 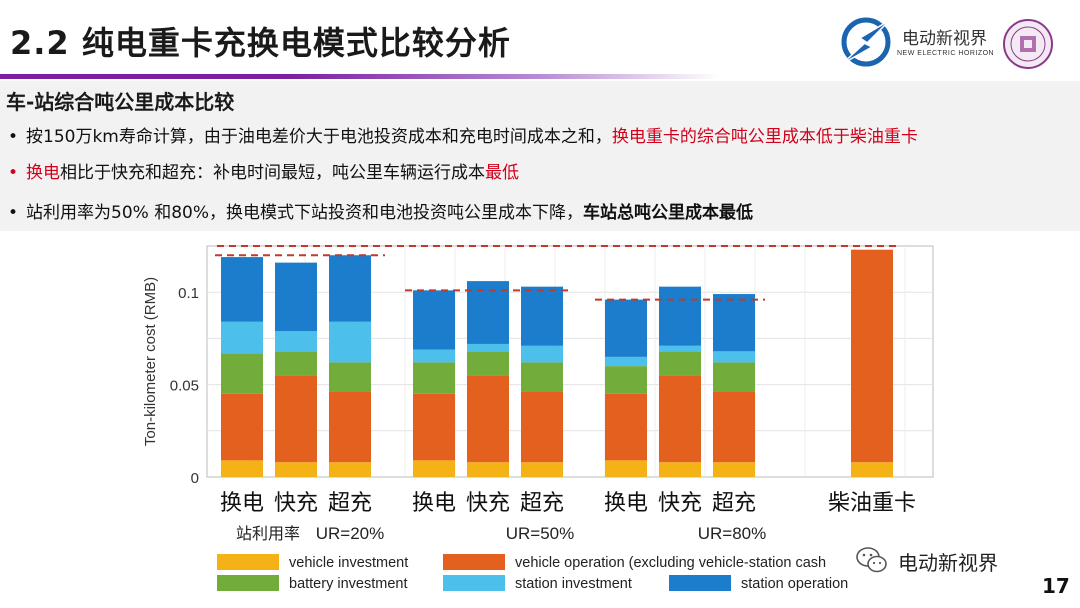 What do you see at coordinates (268, 533) in the screenshot?
I see `group-prefix-label: 站利用率` at bounding box center [268, 533].